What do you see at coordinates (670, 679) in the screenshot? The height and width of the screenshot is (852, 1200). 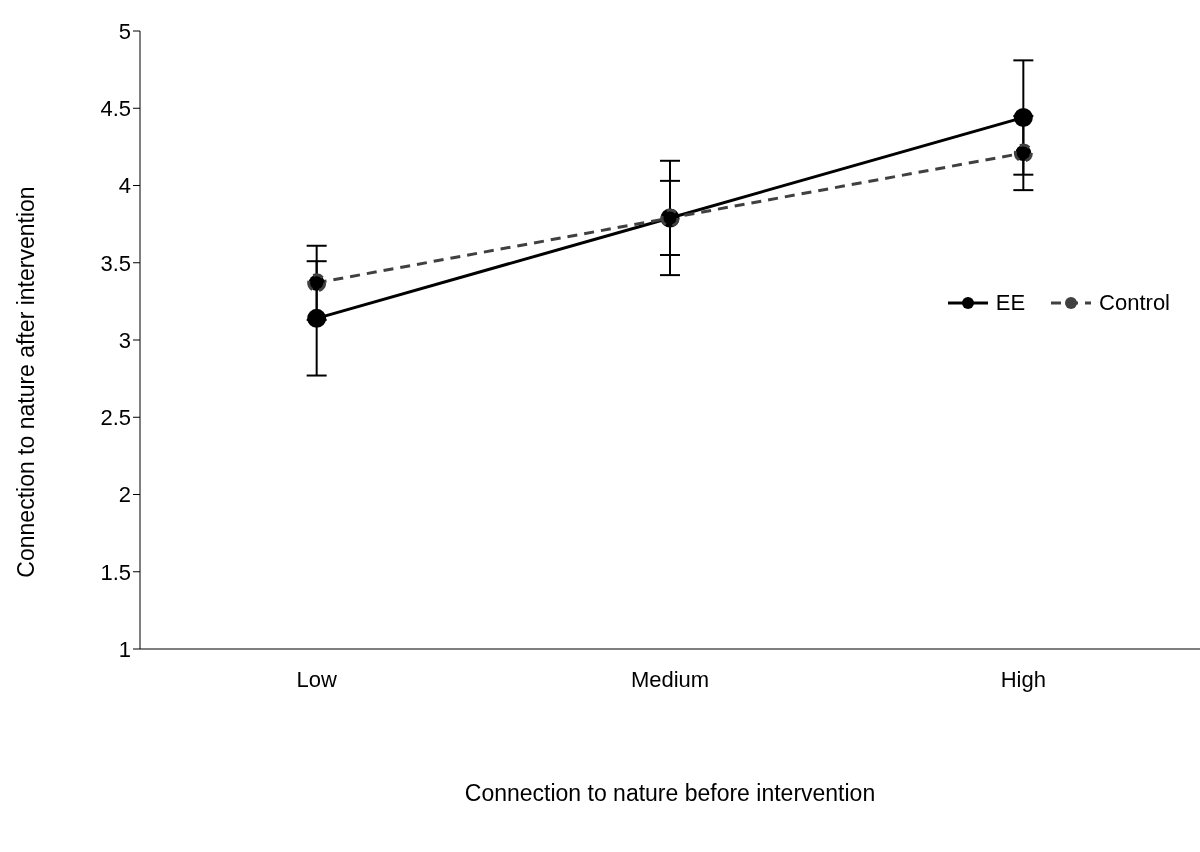 I see `x-tick-label: Medium` at bounding box center [670, 679].